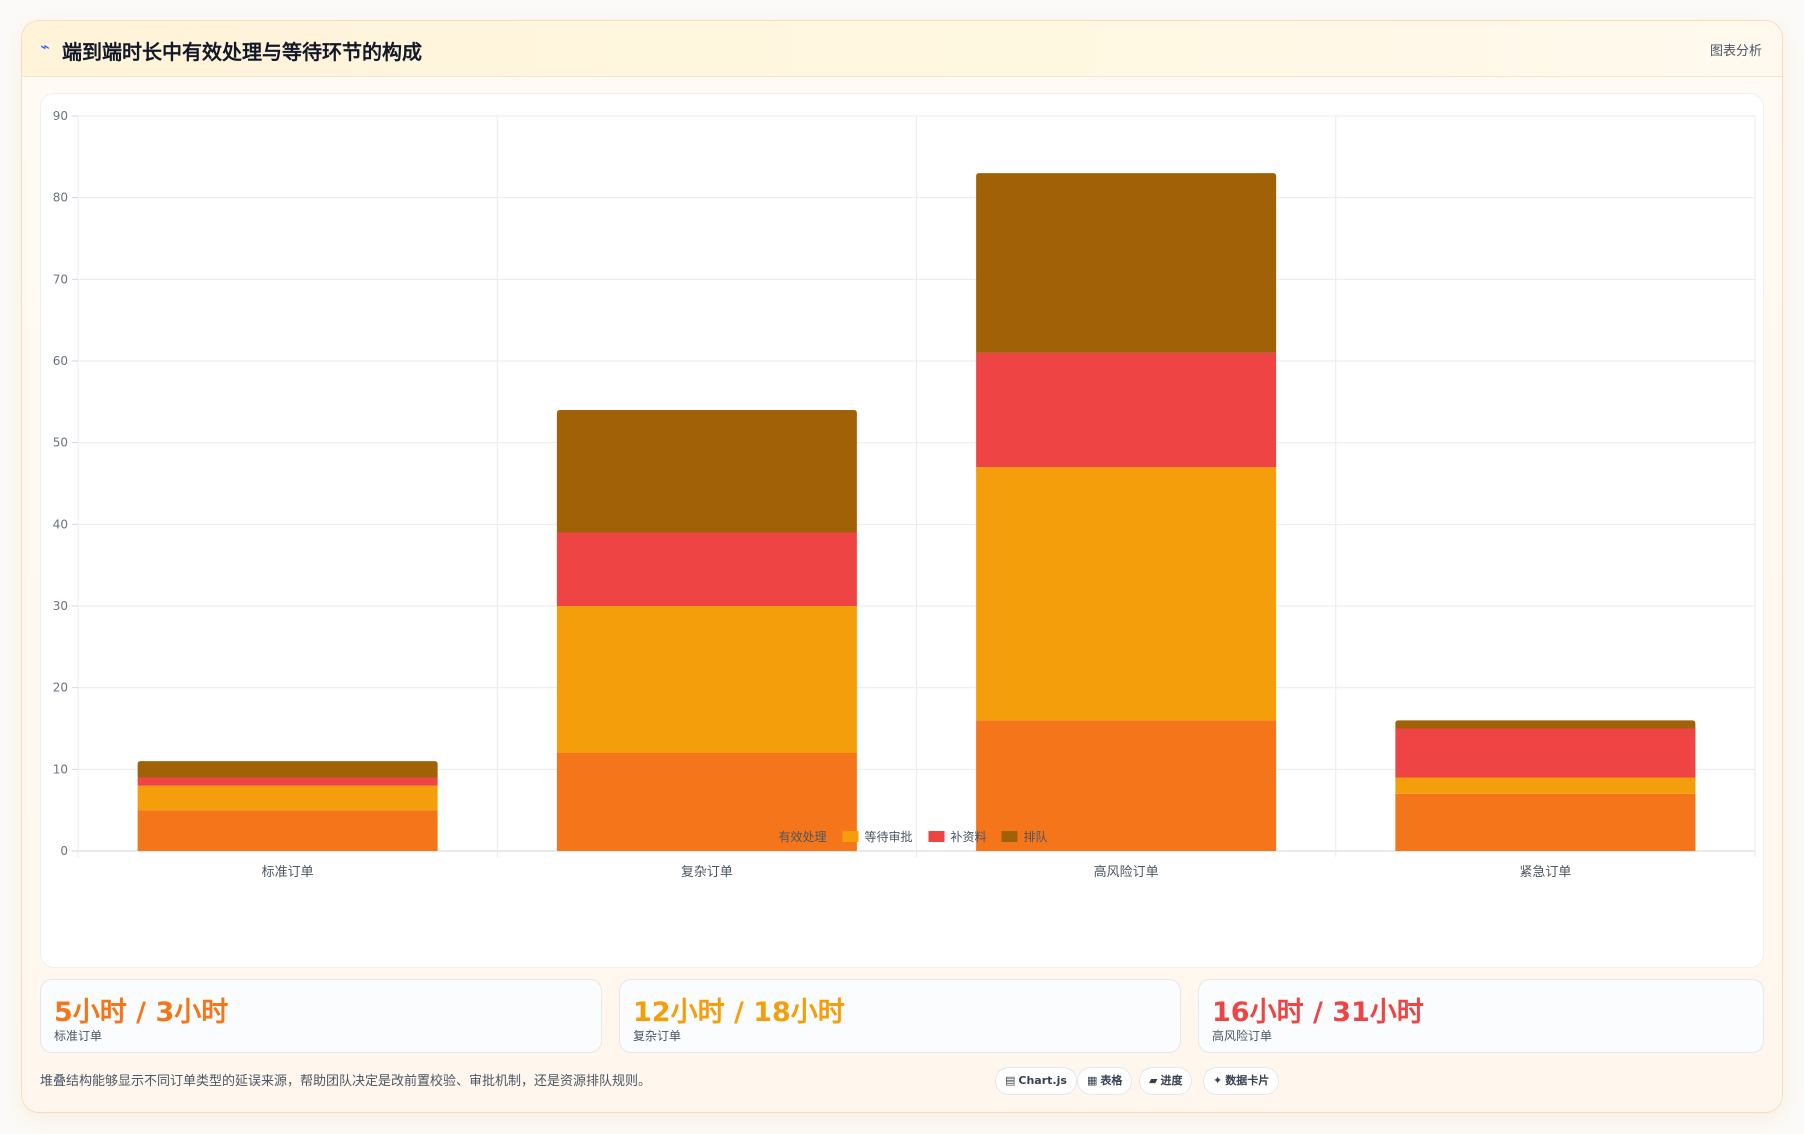 This screenshot has height=1134, width=1804. Describe the element at coordinates (1735, 51) in the screenshot. I see `chart-analysis-link: 图表分析` at that location.